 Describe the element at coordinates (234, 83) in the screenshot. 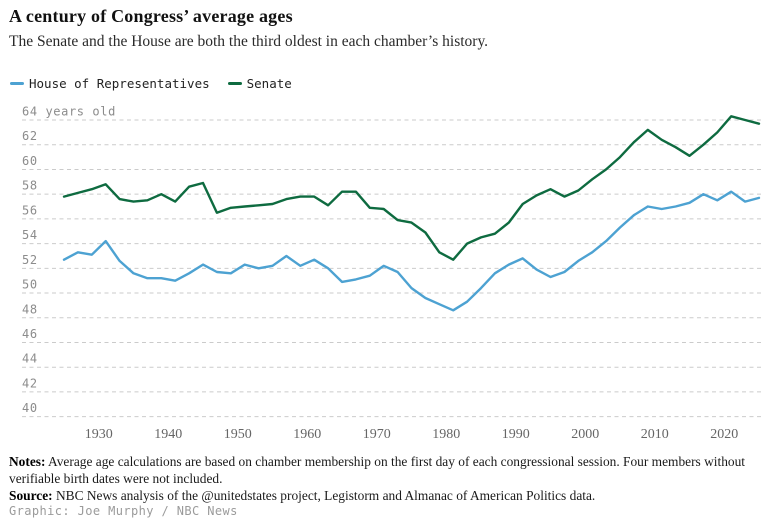

I see `senate-line-swatch-icon` at that location.